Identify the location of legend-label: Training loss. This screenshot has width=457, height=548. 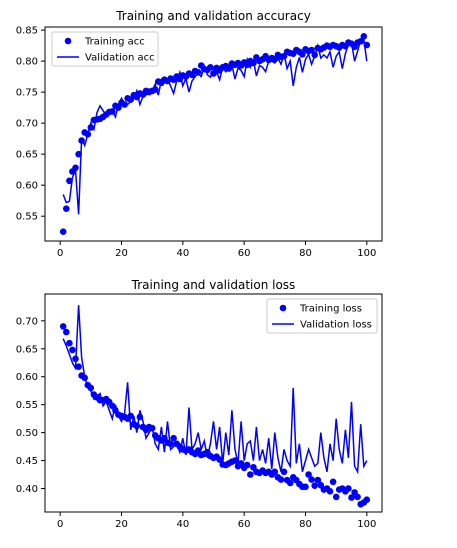
(330, 309).